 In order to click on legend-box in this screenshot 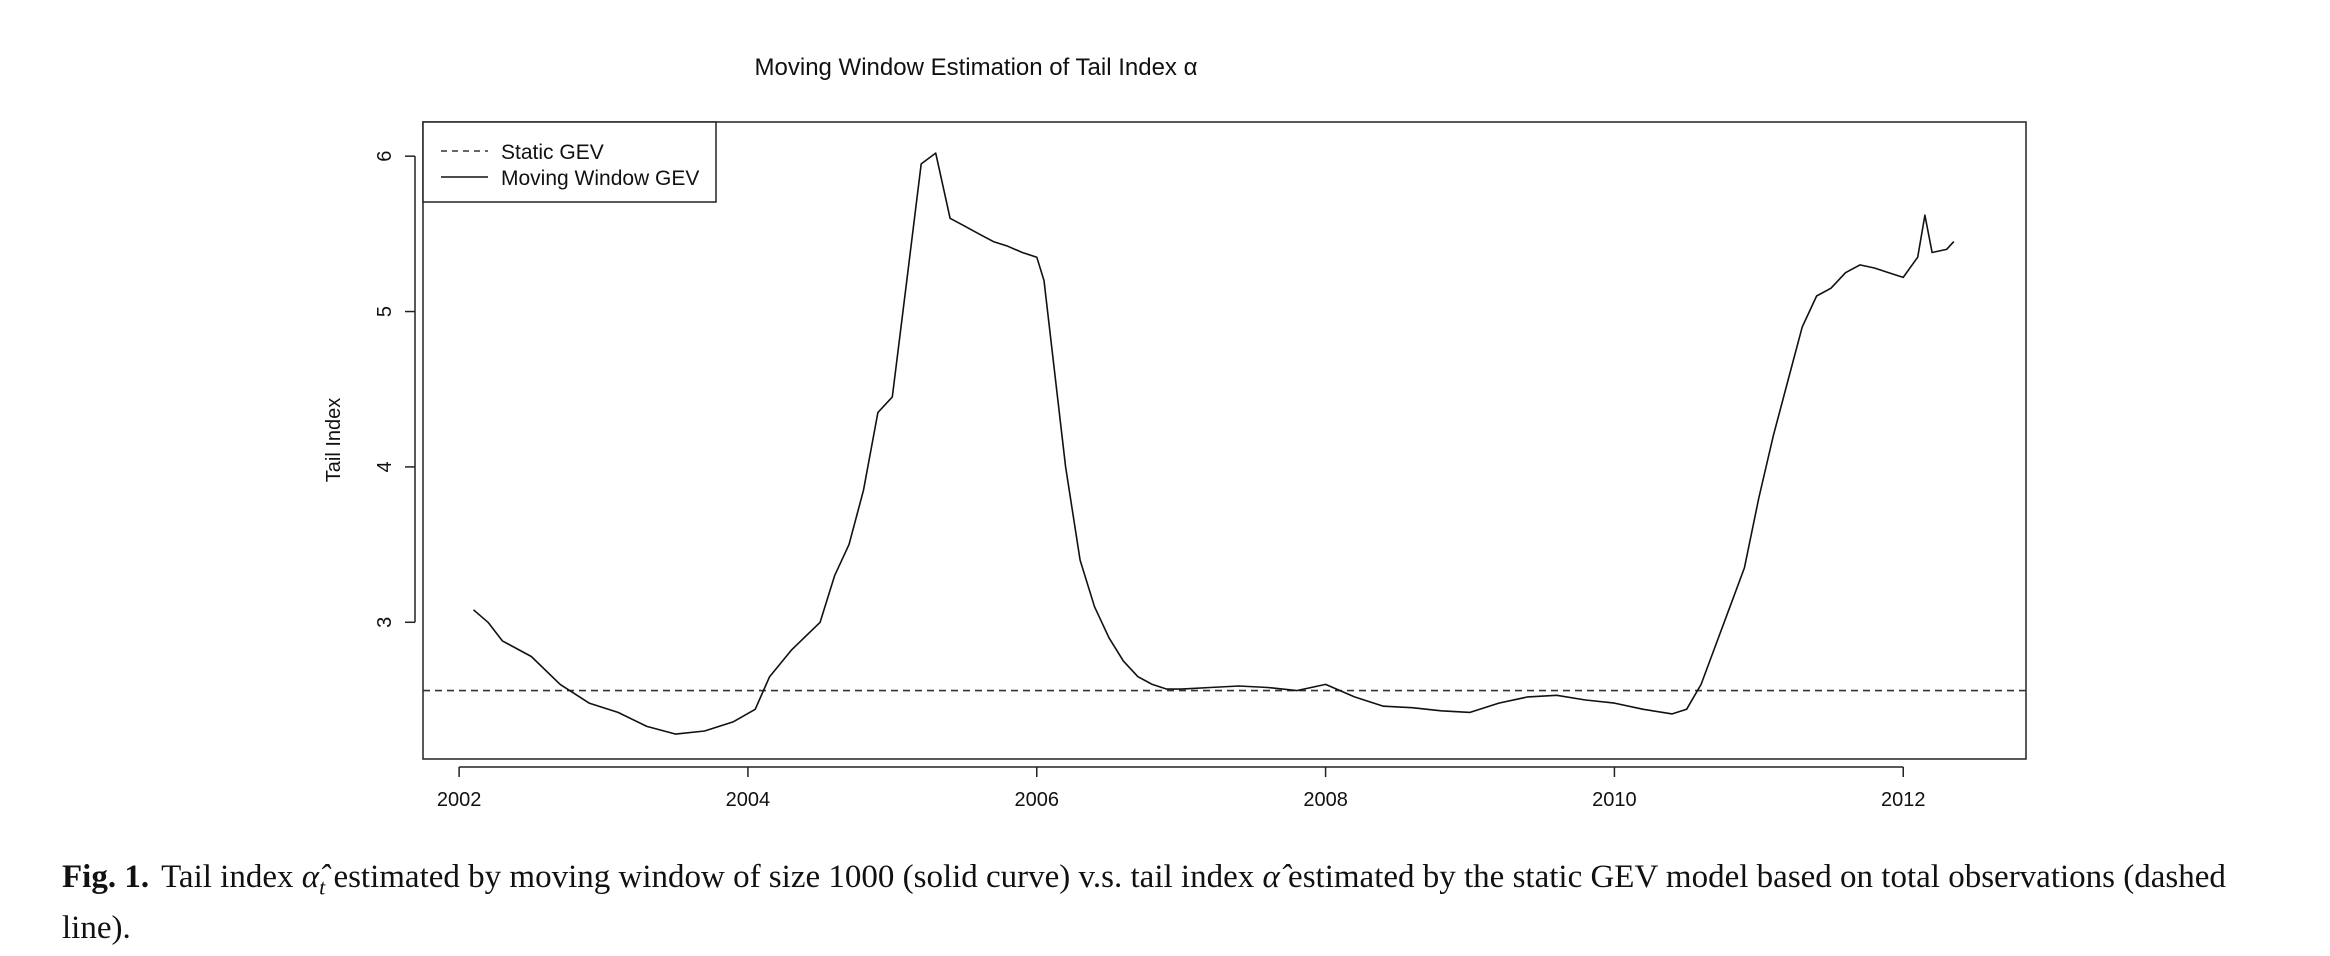, I will do `click(569, 162)`.